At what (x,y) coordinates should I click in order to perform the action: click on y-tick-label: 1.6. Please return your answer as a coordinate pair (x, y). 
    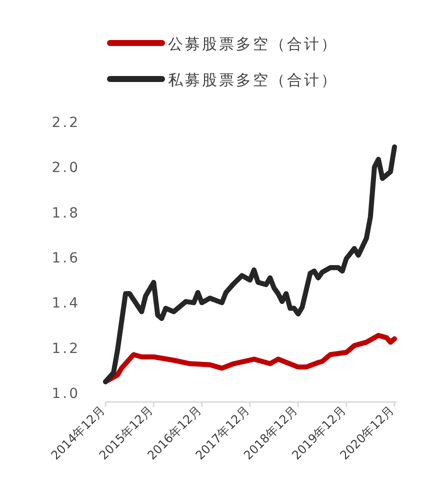
    Looking at the image, I should click on (66, 258).